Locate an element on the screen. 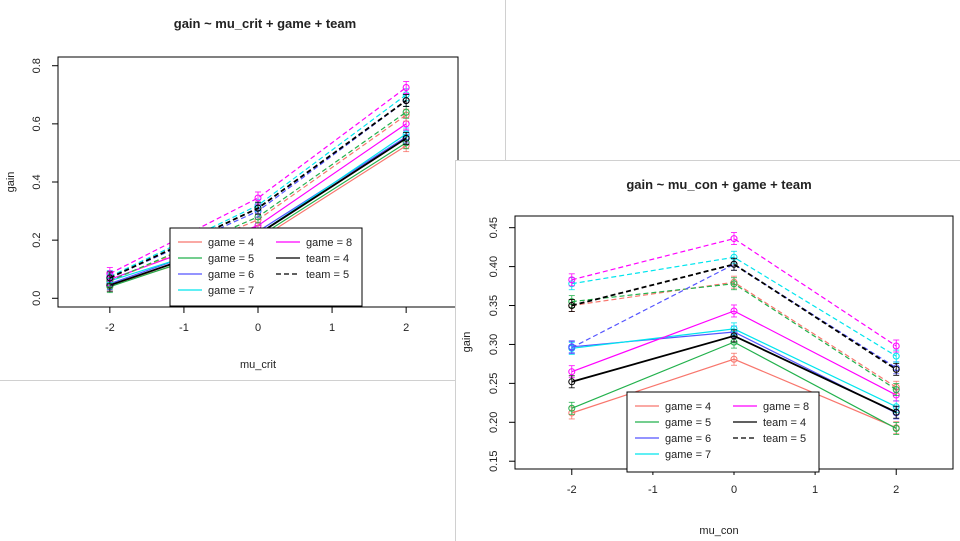  x-axis-label: mu_crit is located at coordinates (258, 365).